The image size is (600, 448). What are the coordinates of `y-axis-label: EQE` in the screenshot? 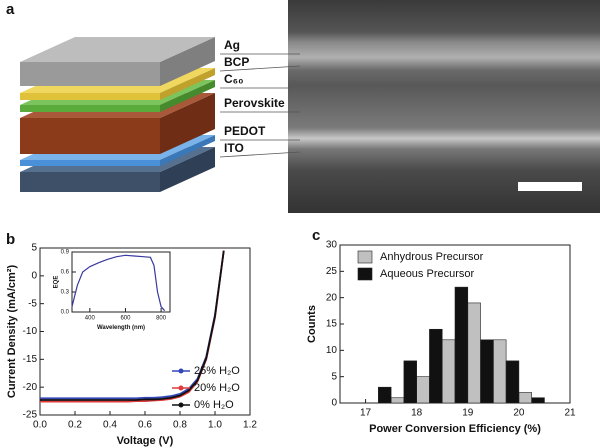 It's located at (57, 282).